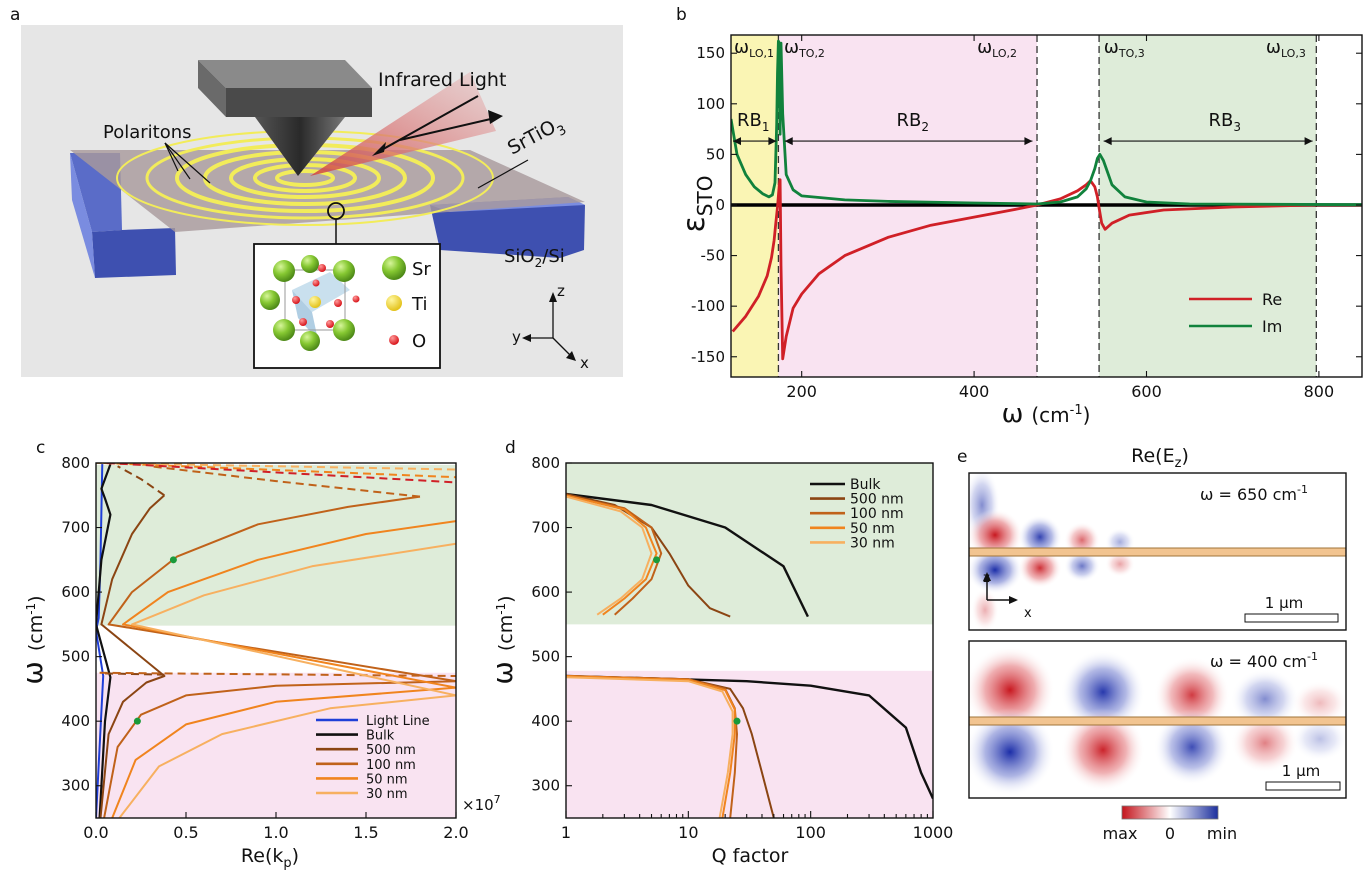 The height and width of the screenshot is (875, 1367). I want to click on x-tick-label: 2.0, so click(455, 832).